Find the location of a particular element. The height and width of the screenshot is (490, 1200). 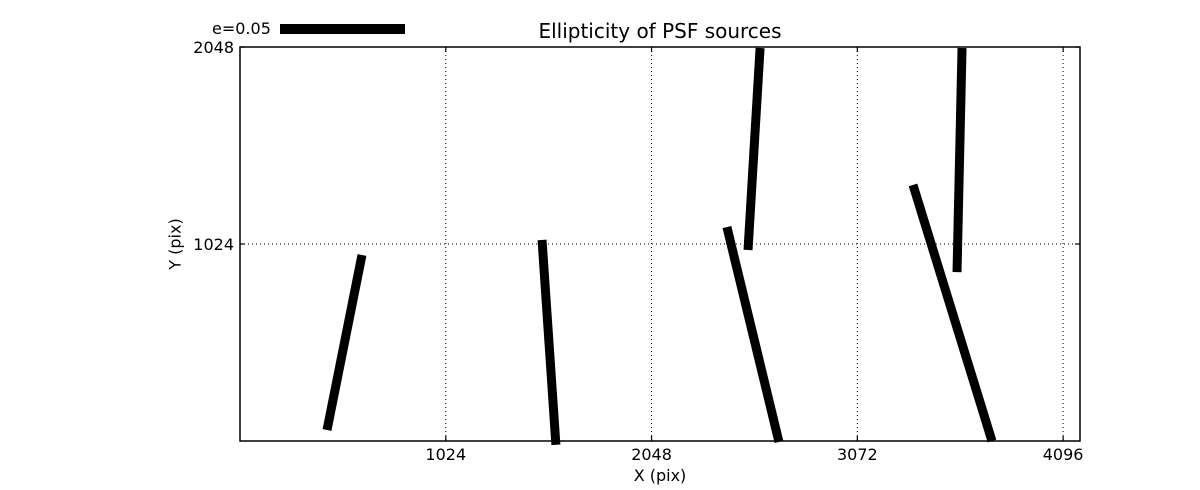

x-tick-label: 2048 is located at coordinates (651, 454).